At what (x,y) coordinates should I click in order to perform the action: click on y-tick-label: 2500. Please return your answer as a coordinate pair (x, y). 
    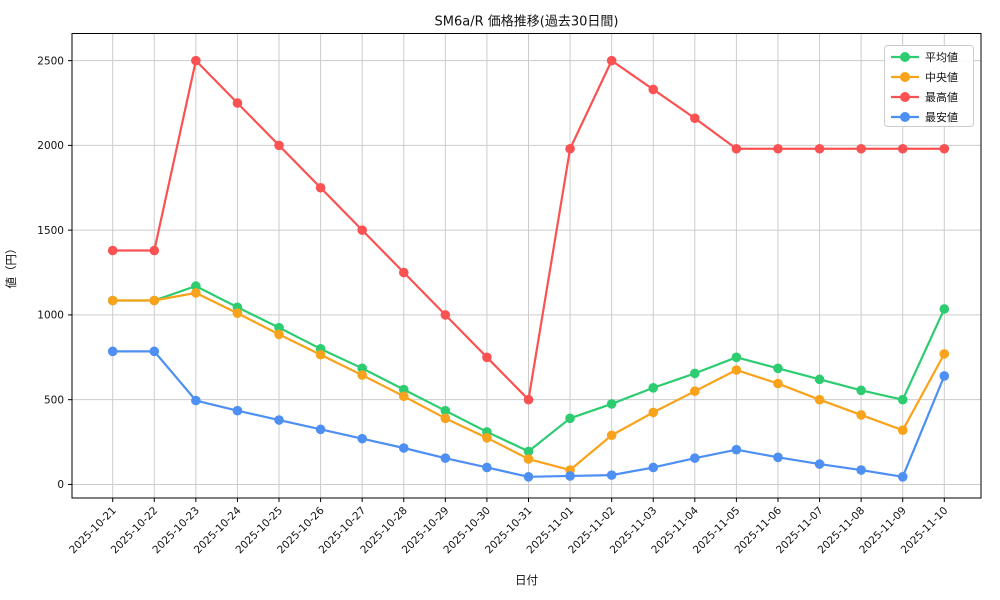
    Looking at the image, I should click on (50, 61).